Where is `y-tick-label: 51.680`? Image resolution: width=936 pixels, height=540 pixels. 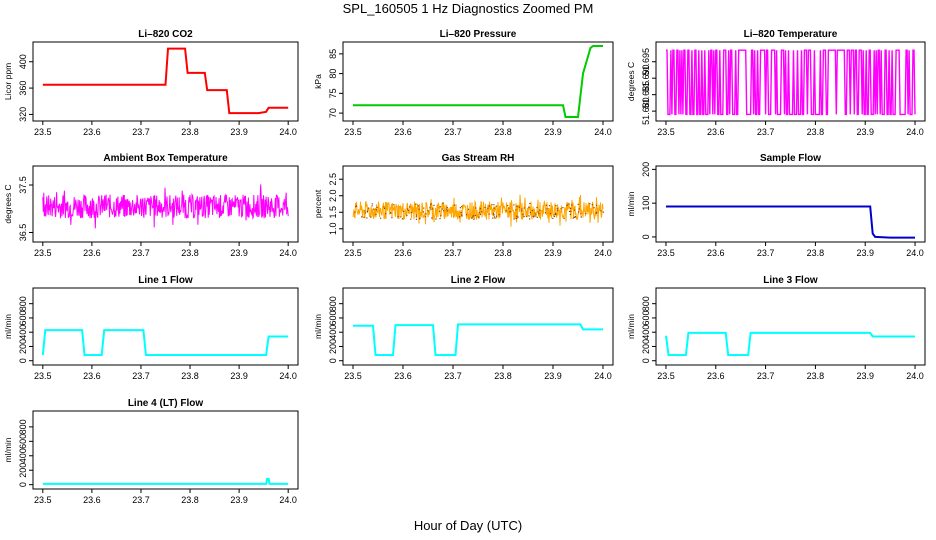 y-tick-label: 51.680 is located at coordinates (646, 111).